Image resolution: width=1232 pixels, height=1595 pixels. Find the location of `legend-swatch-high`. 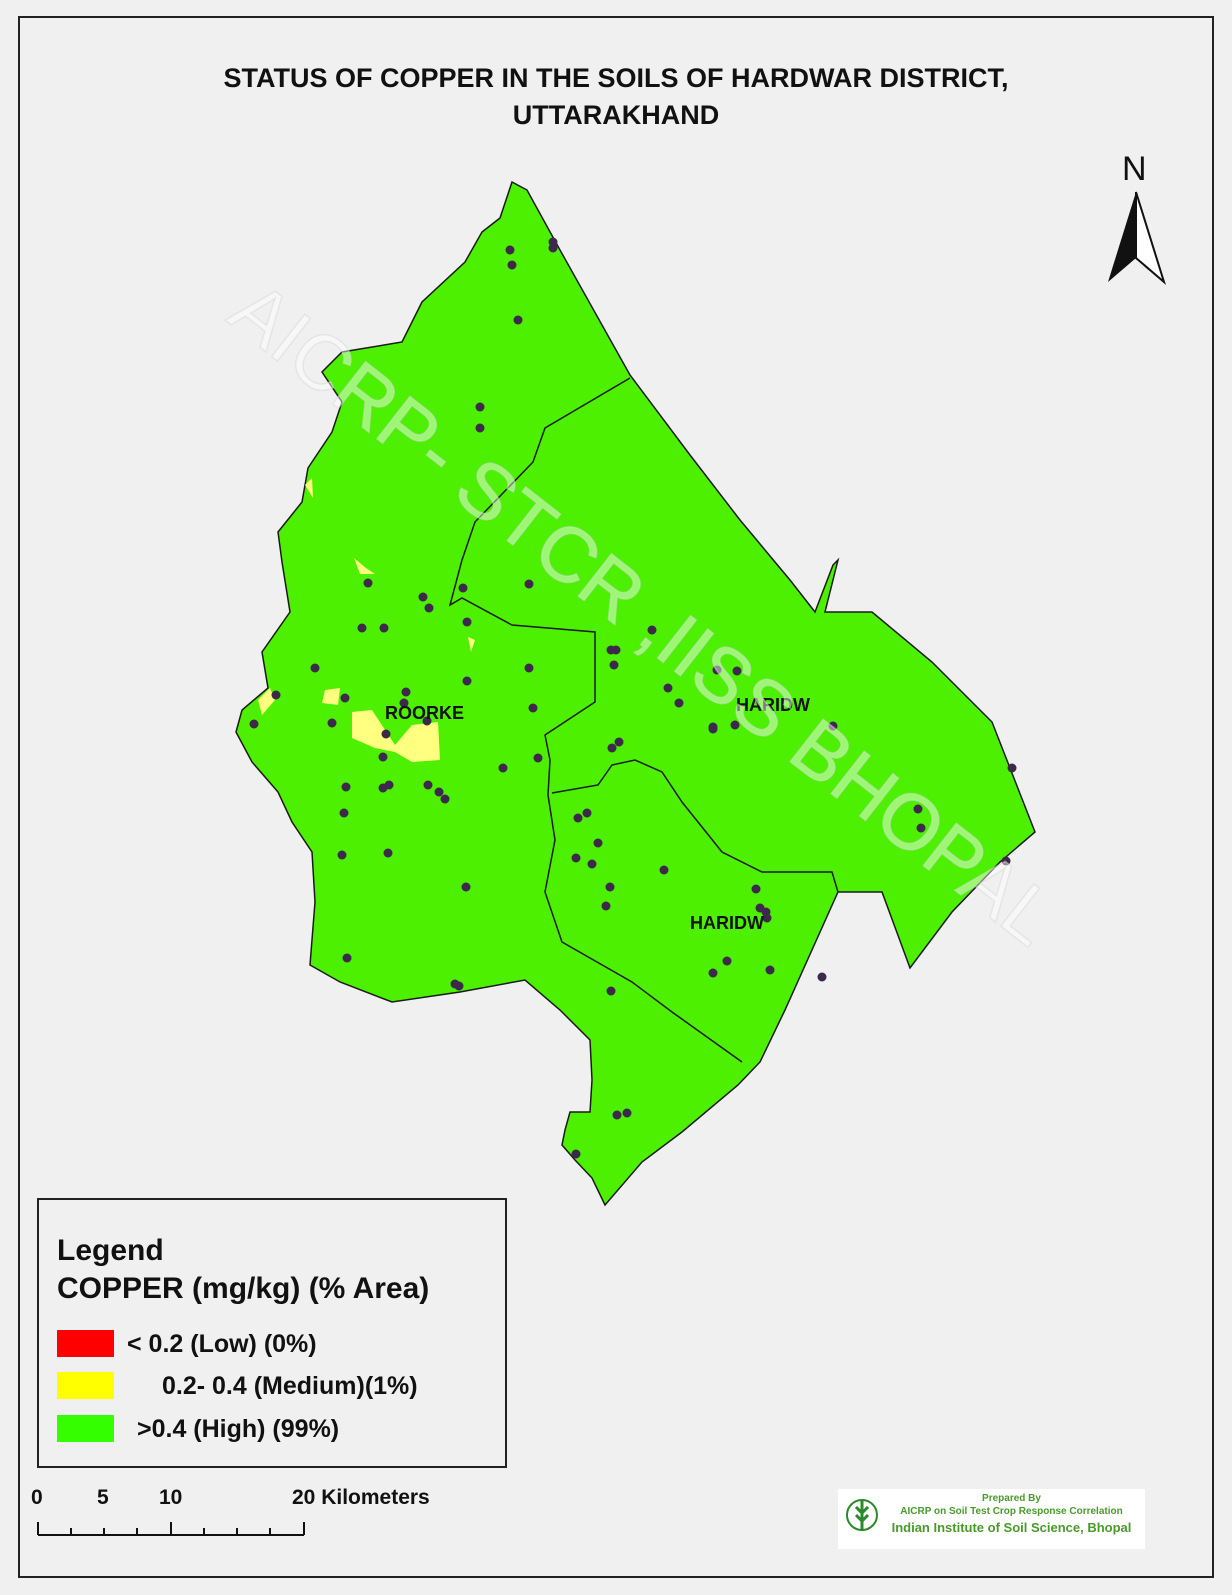

legend-swatch-high is located at coordinates (85, 1428).